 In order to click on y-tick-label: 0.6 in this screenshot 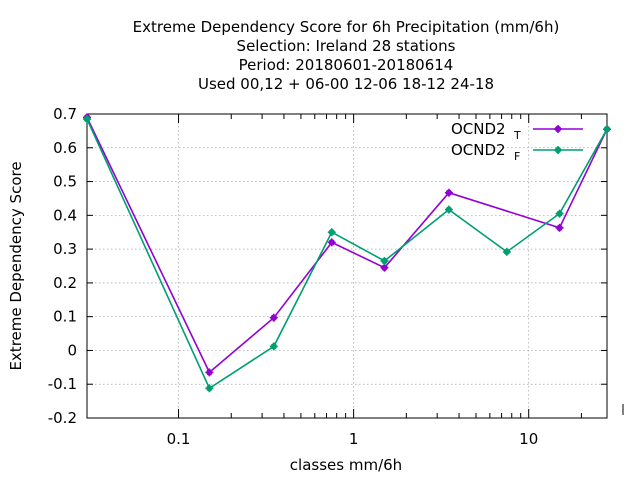, I will do `click(65, 148)`.